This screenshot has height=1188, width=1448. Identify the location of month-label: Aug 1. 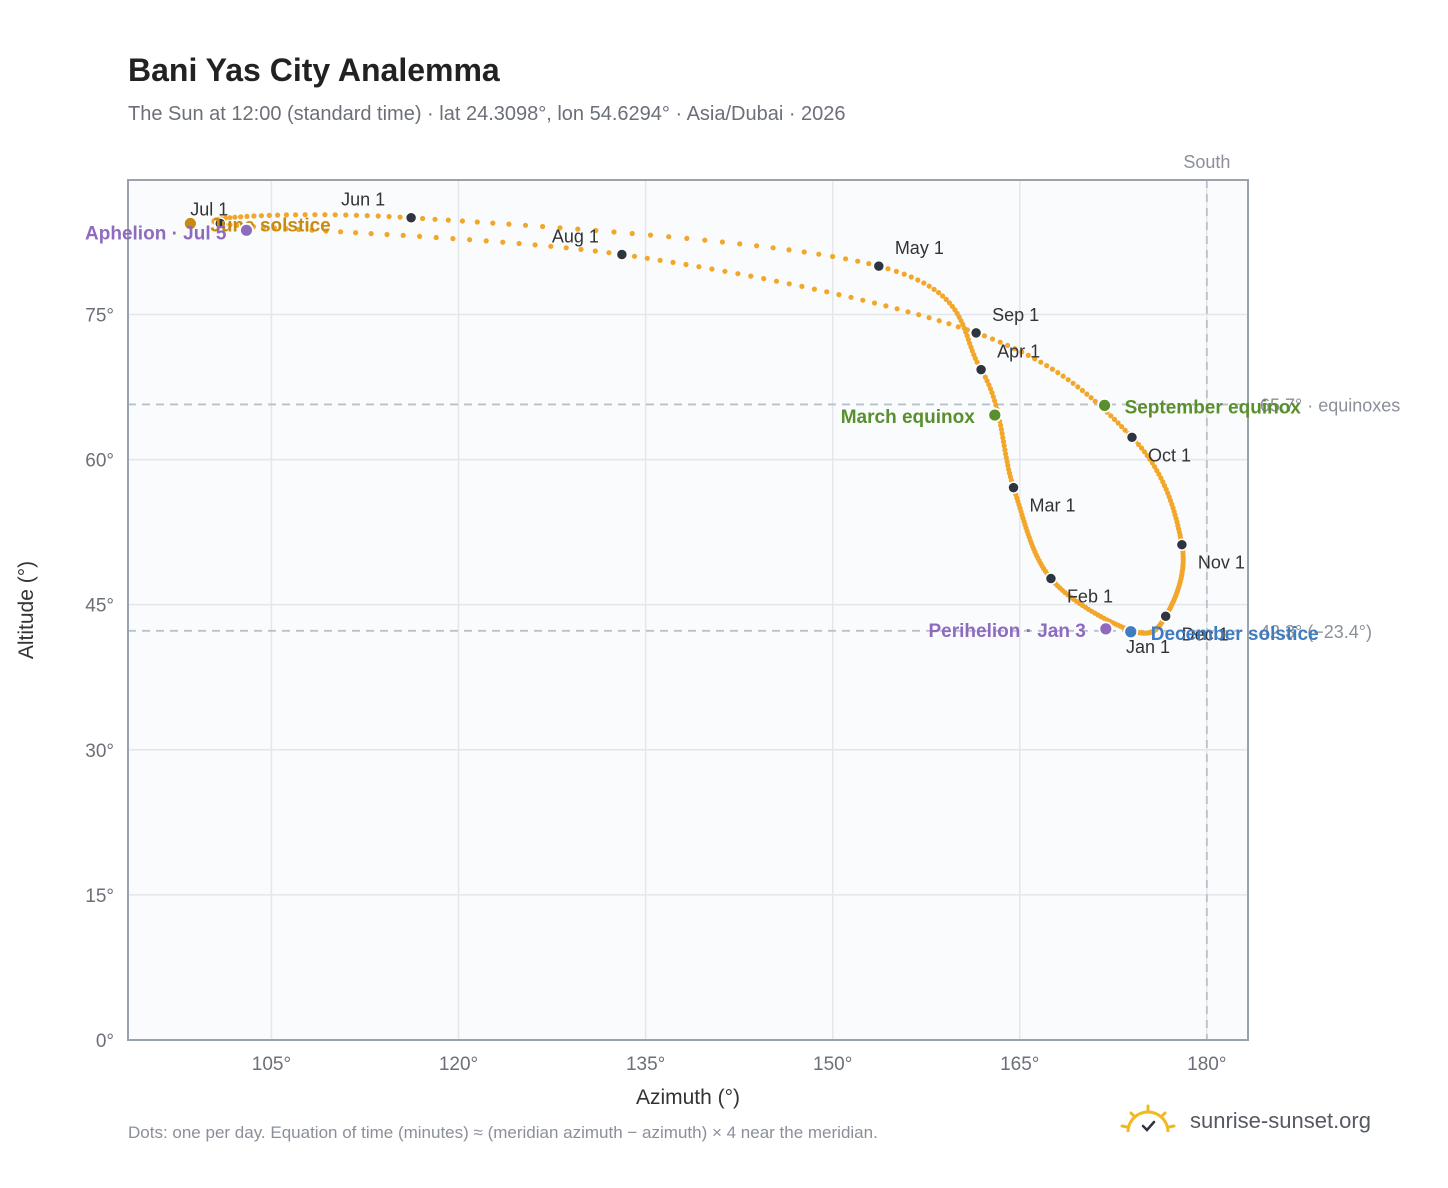
(575, 236).